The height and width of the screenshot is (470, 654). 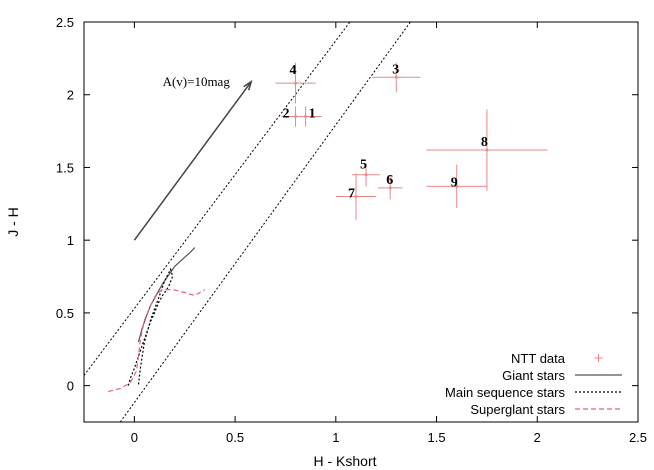 What do you see at coordinates (70, 240) in the screenshot?
I see `y-tick-label: 1` at bounding box center [70, 240].